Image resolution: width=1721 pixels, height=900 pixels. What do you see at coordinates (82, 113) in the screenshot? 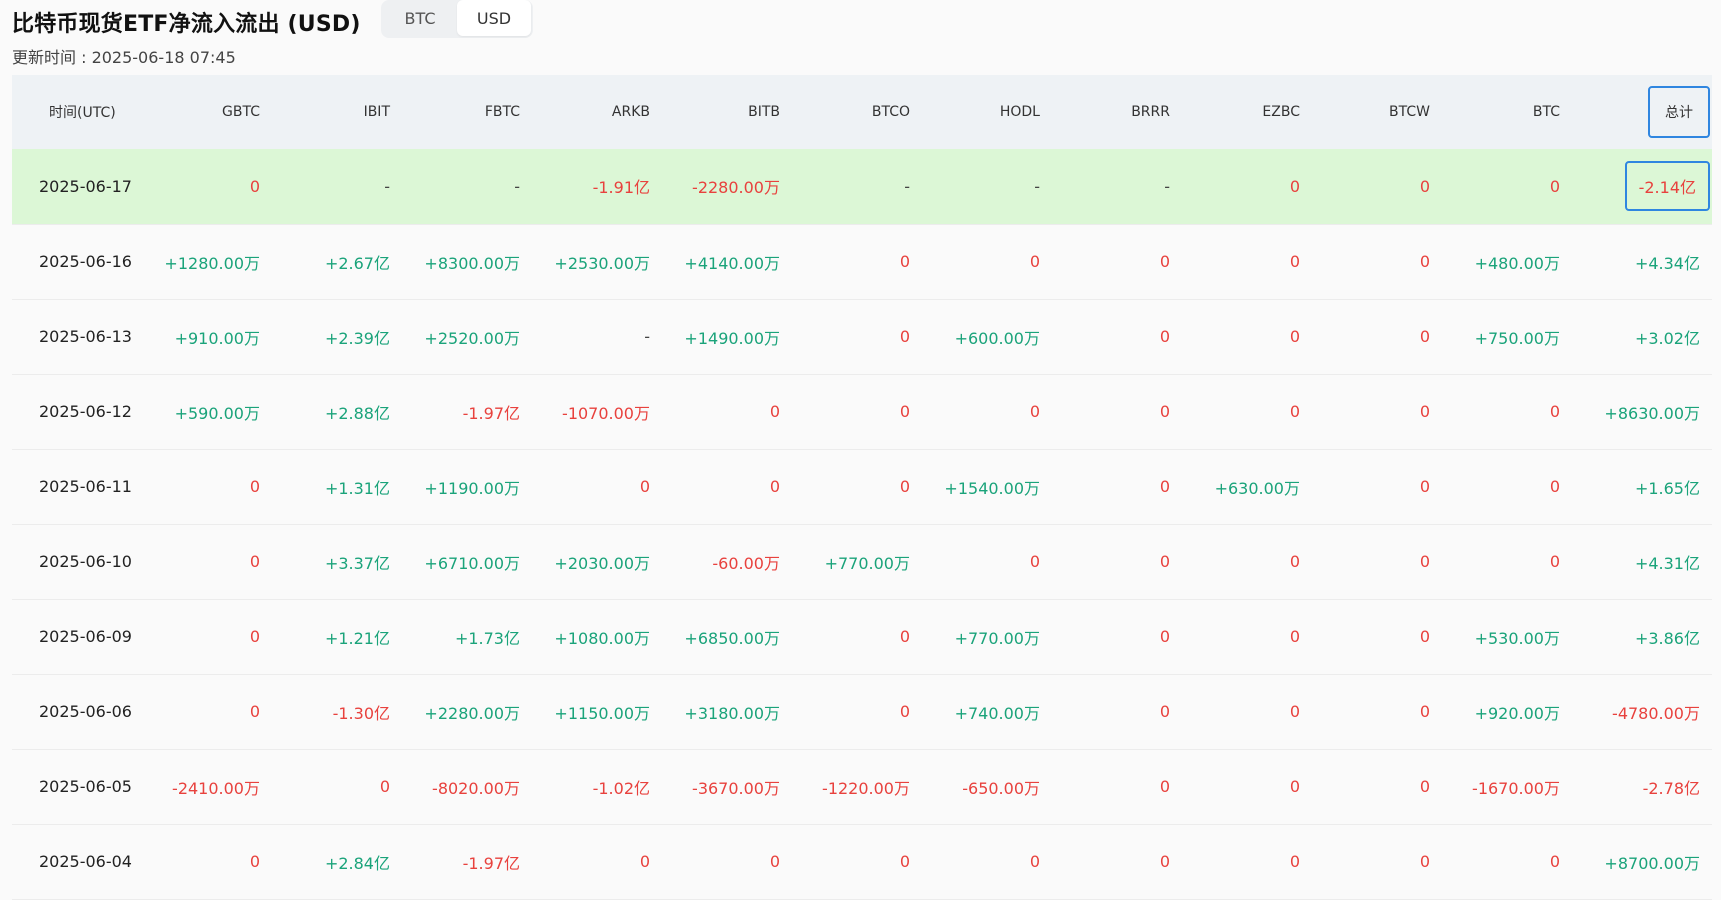
I see `column-header-label: 时间(UTC)` at bounding box center [82, 113].